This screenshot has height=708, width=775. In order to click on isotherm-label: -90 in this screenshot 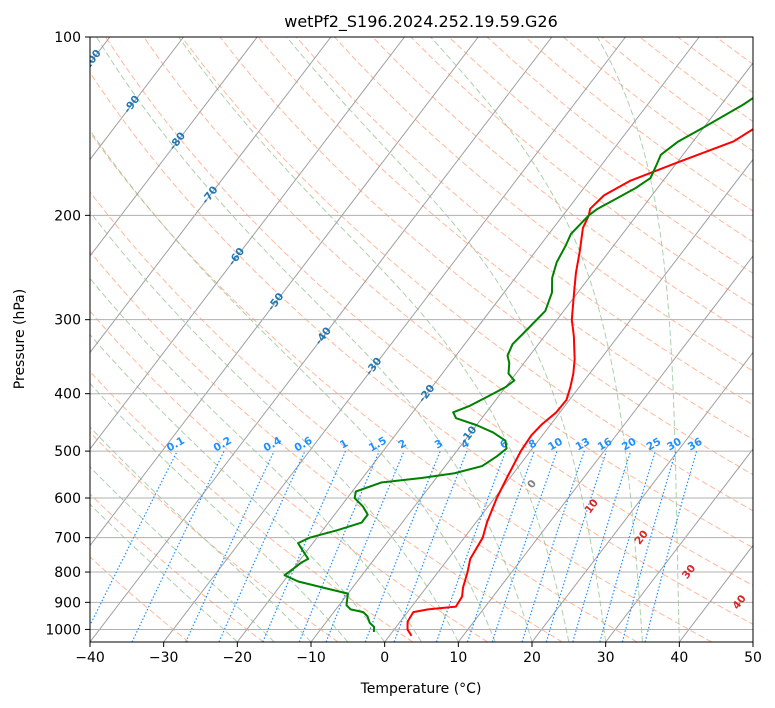, I will do `click(131, 104)`.